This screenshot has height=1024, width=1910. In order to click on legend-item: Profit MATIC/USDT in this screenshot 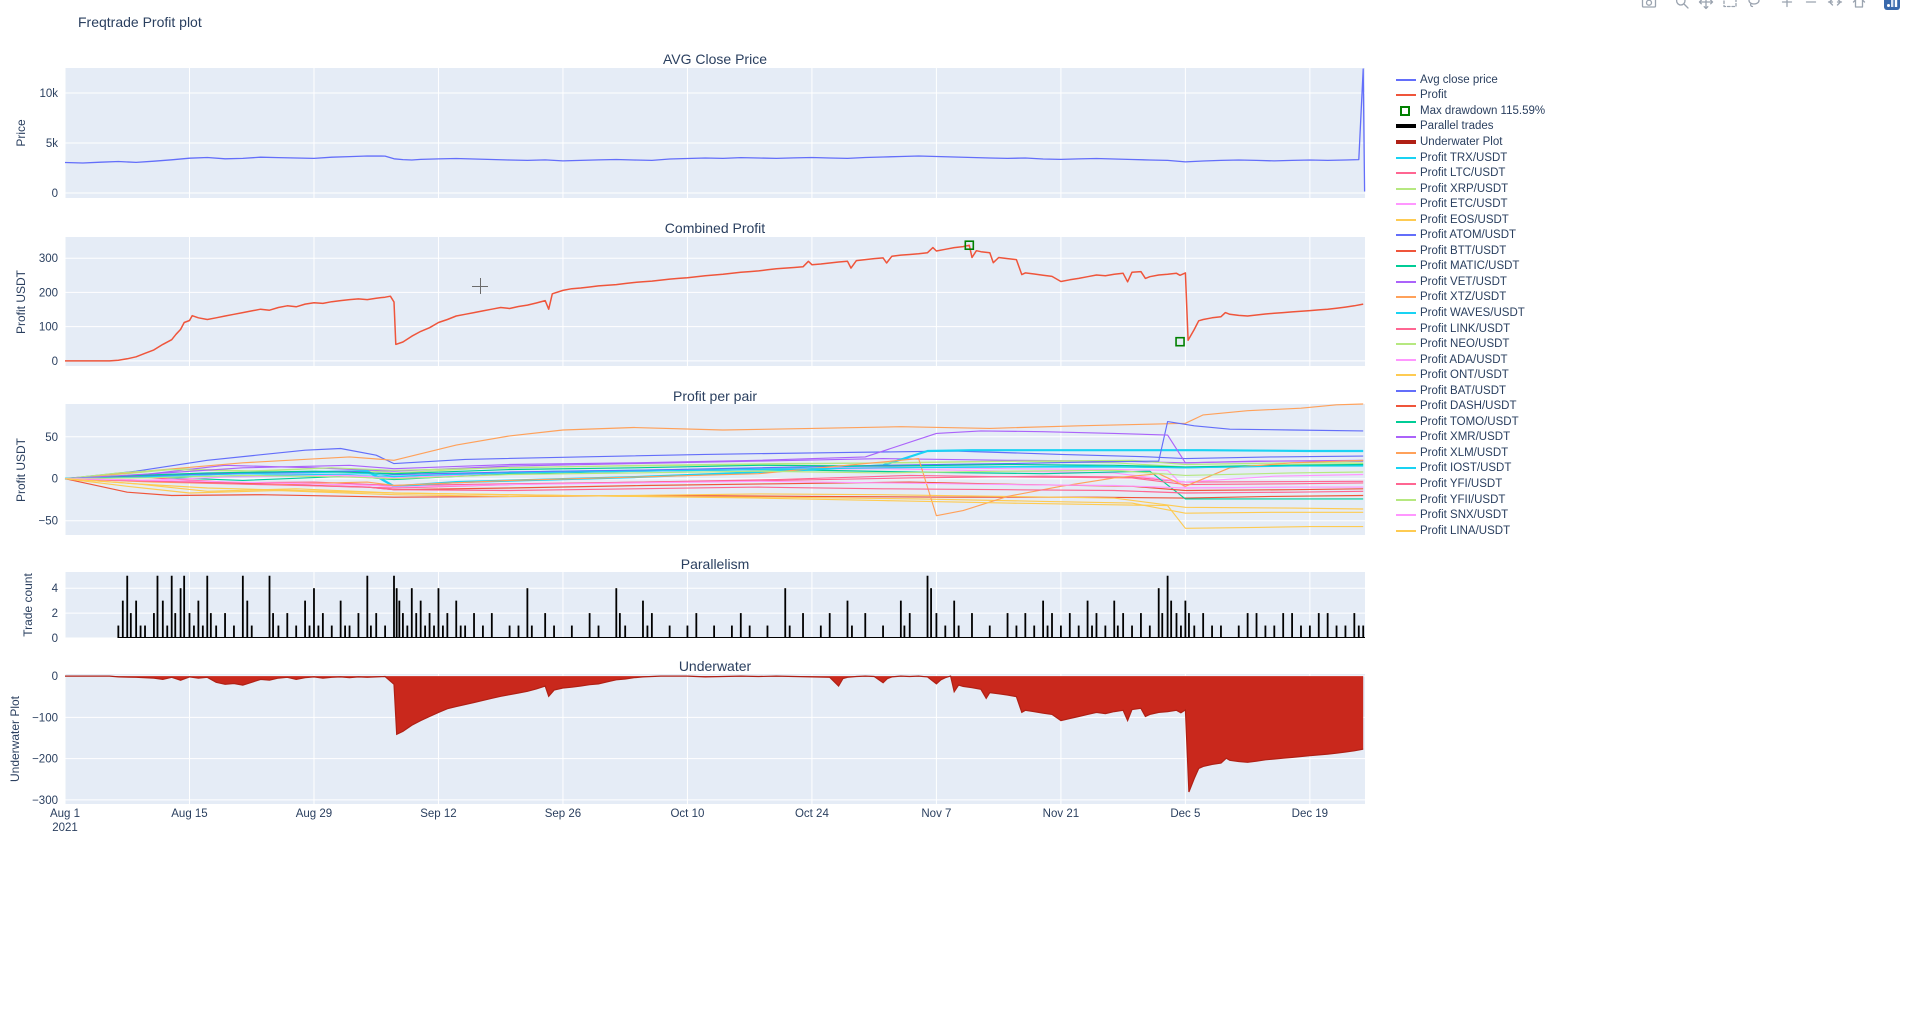, I will do `click(1470, 267)`.